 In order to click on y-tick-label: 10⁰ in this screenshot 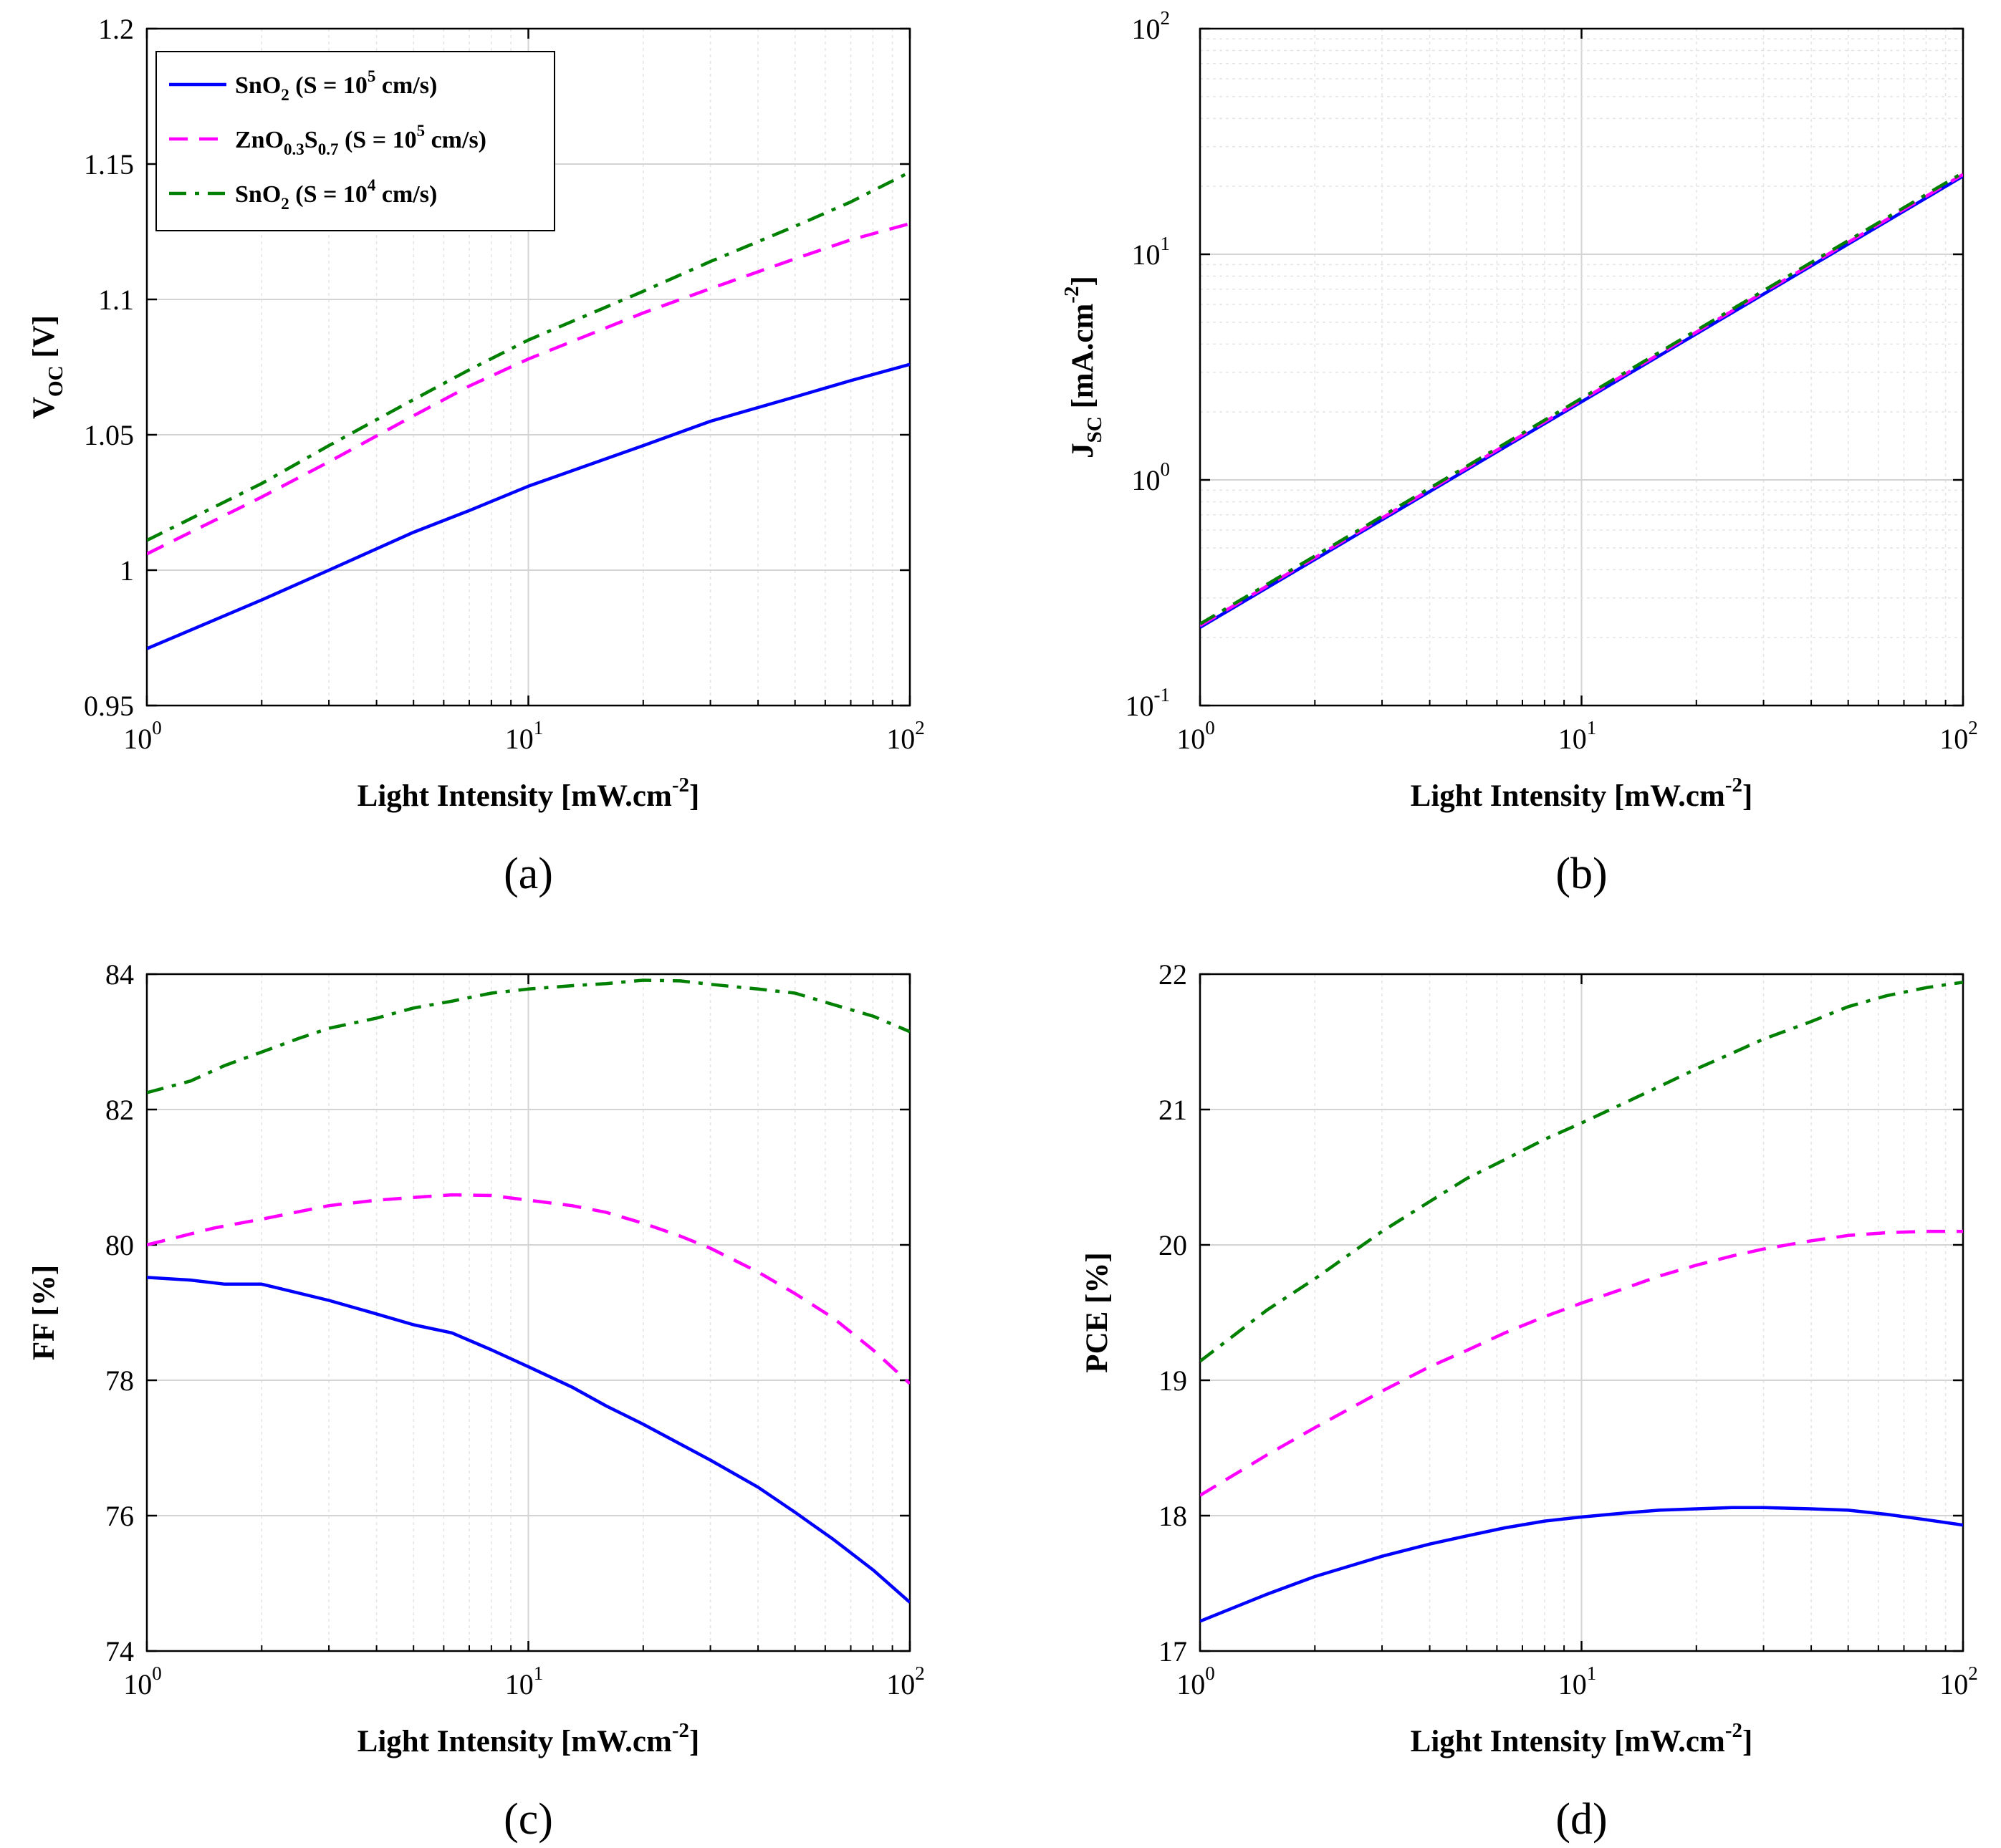, I will do `click(1151, 477)`.